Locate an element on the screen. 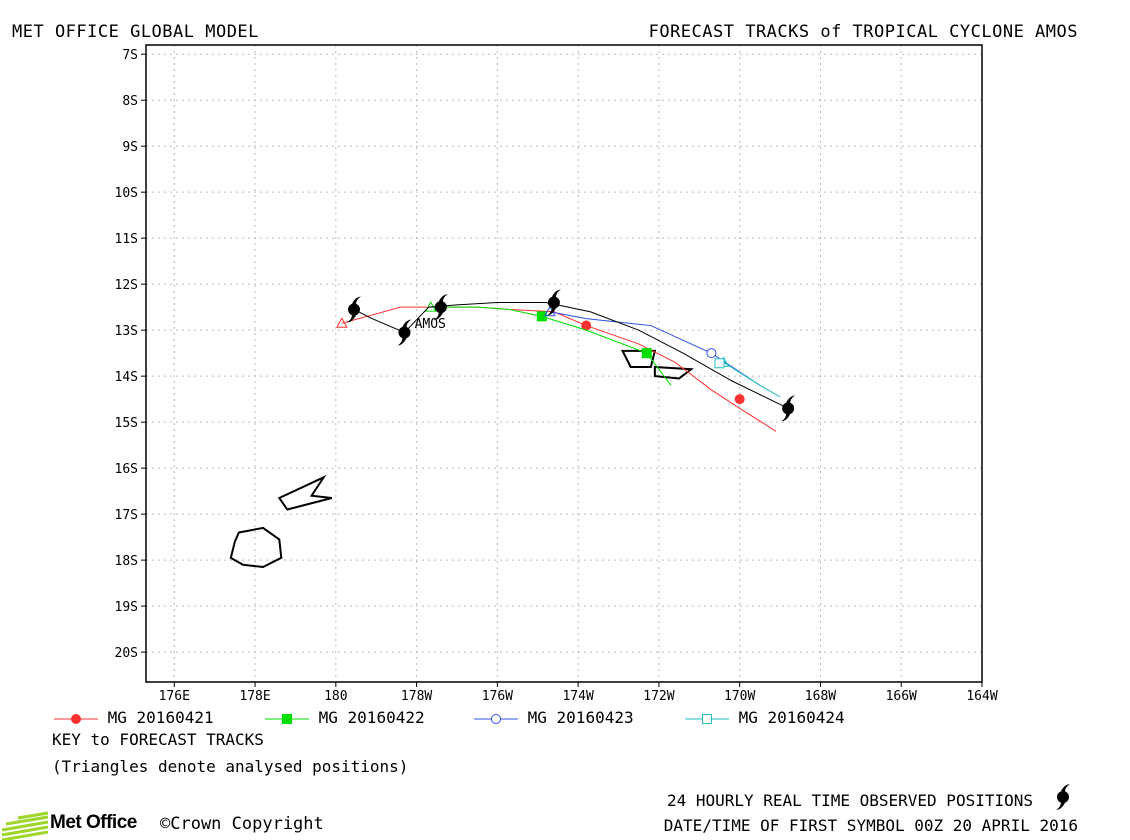 This screenshot has height=840, width=1130. legend-swatch-red is located at coordinates (76, 718).